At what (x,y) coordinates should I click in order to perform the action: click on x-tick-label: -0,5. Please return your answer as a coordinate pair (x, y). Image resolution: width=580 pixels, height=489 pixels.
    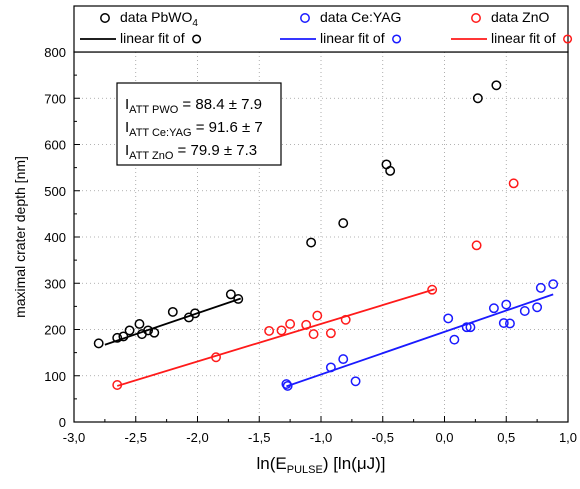
    Looking at the image, I should click on (383, 437).